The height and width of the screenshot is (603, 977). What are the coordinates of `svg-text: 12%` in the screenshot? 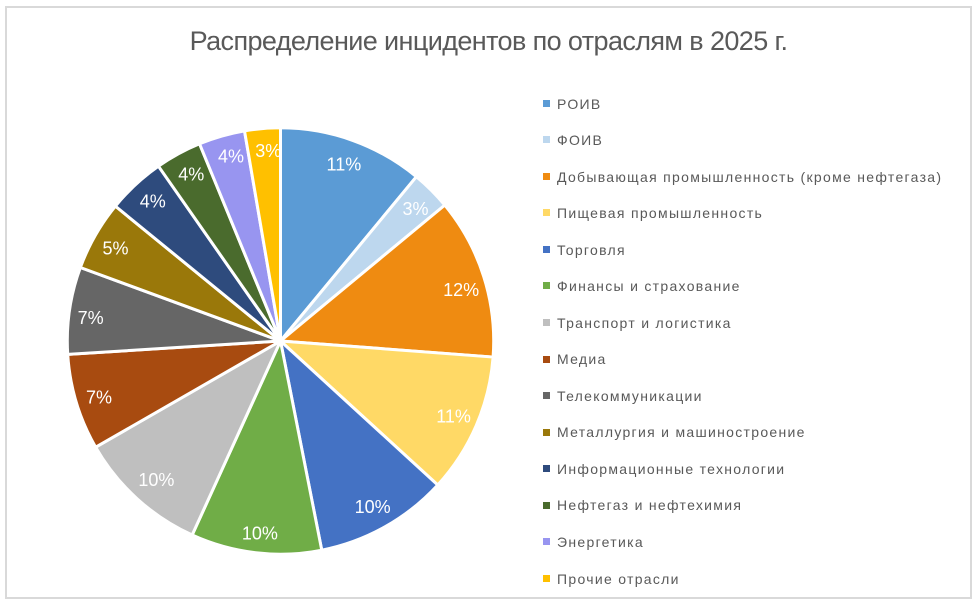 It's located at (461, 290).